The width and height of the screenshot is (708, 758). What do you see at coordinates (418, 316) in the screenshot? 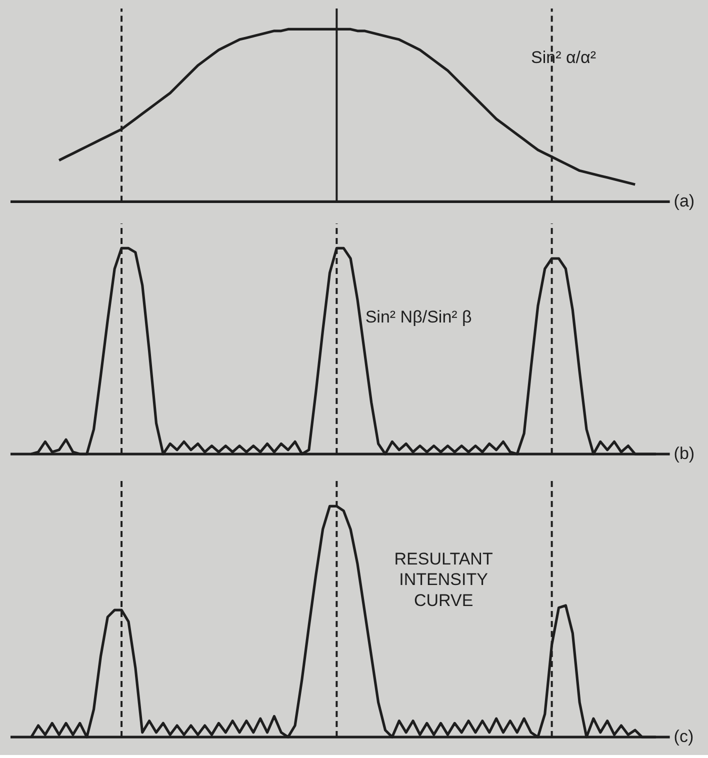
I see `series-label: Sin² Nβ/Sin² β` at bounding box center [418, 316].